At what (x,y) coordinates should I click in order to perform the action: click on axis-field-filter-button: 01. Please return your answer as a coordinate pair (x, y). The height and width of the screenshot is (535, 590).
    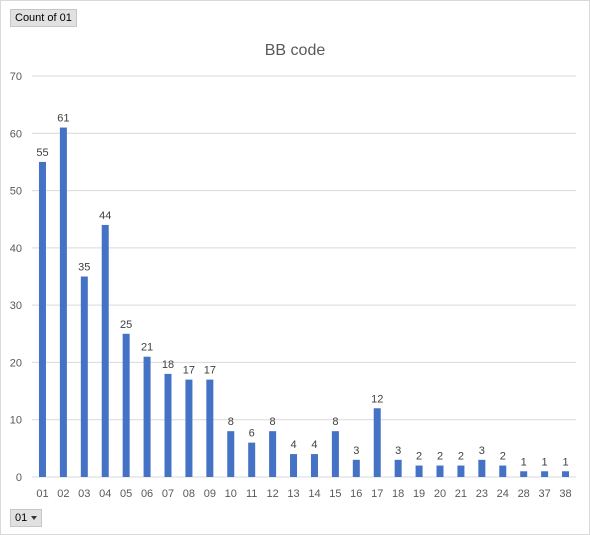
    Looking at the image, I should click on (26, 518).